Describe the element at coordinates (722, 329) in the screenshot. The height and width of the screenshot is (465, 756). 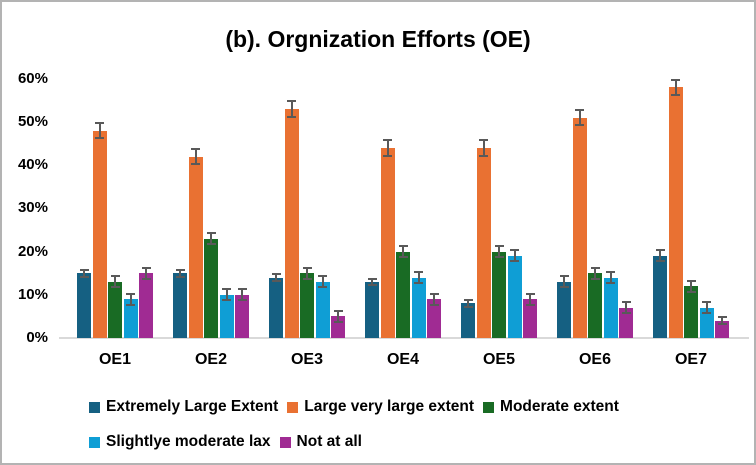
I see `bar-OE7-s5` at that location.